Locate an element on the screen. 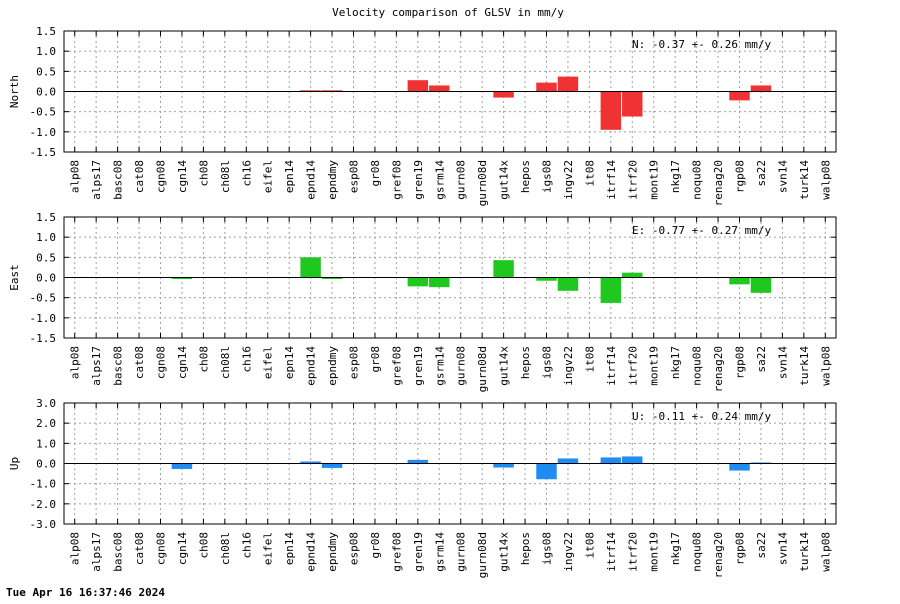 The width and height of the screenshot is (900, 604). east-annotation: E: -0.77 +- 0.27 mm/y is located at coordinates (701, 230).